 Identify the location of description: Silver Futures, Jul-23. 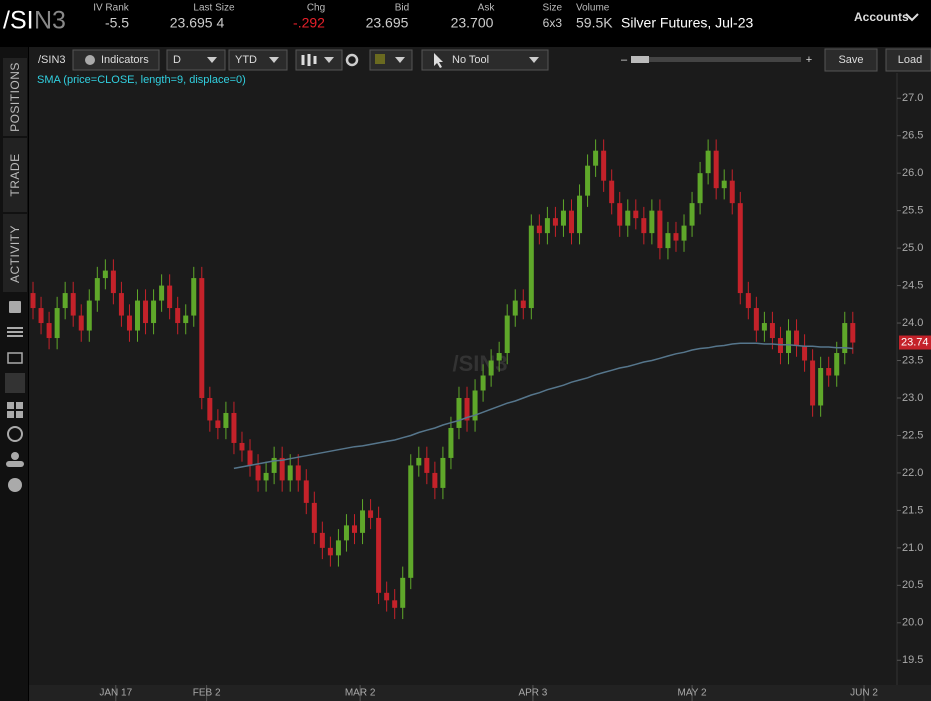
(687, 23).